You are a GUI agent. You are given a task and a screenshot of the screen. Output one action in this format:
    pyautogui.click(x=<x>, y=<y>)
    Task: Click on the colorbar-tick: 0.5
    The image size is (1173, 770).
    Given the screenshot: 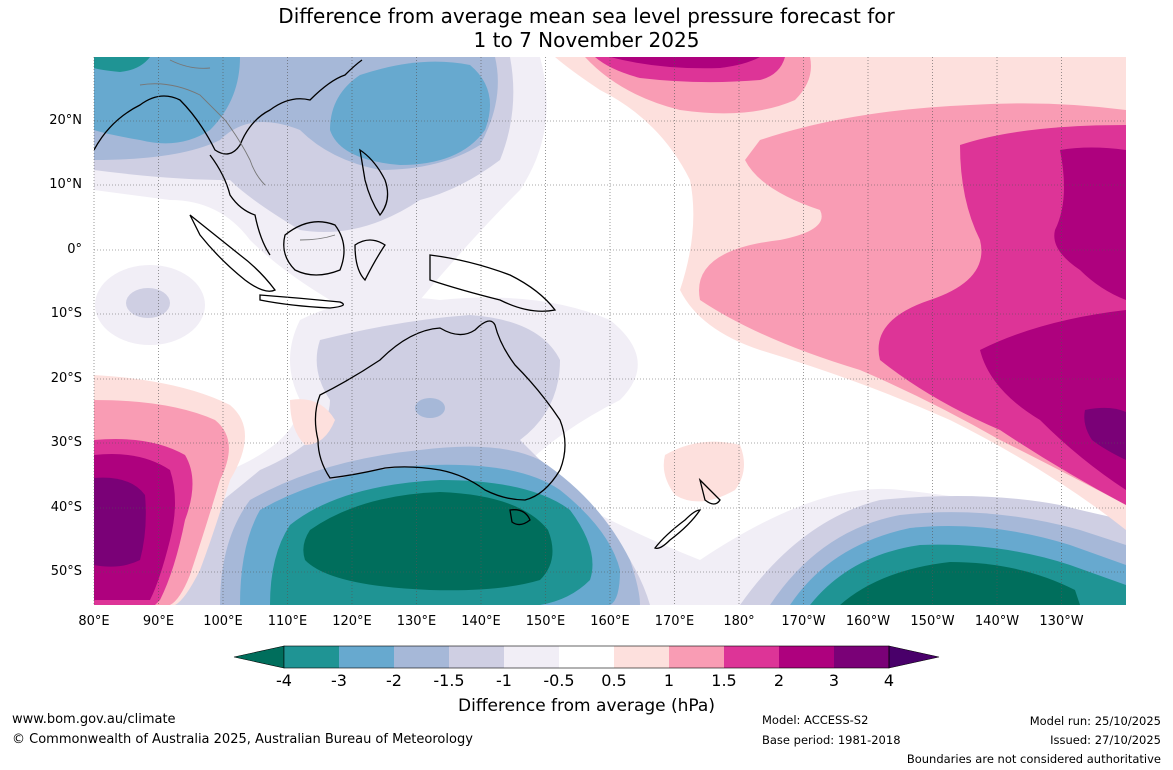 What is the action you would take?
    pyautogui.click(x=614, y=680)
    